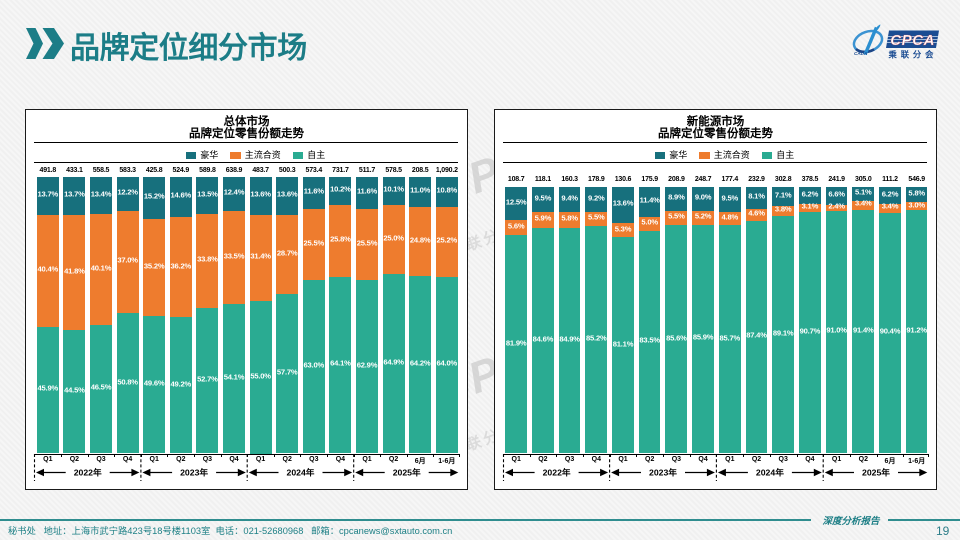 The image size is (960, 540). Describe the element at coordinates (860, 53) in the screenshot. I see `svg-text: CADA` at that location.